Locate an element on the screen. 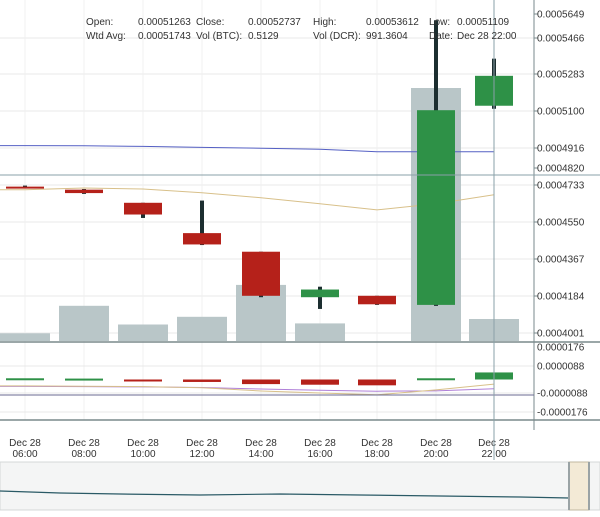 The width and height of the screenshot is (600, 517). low-label: Low: is located at coordinates (440, 22).